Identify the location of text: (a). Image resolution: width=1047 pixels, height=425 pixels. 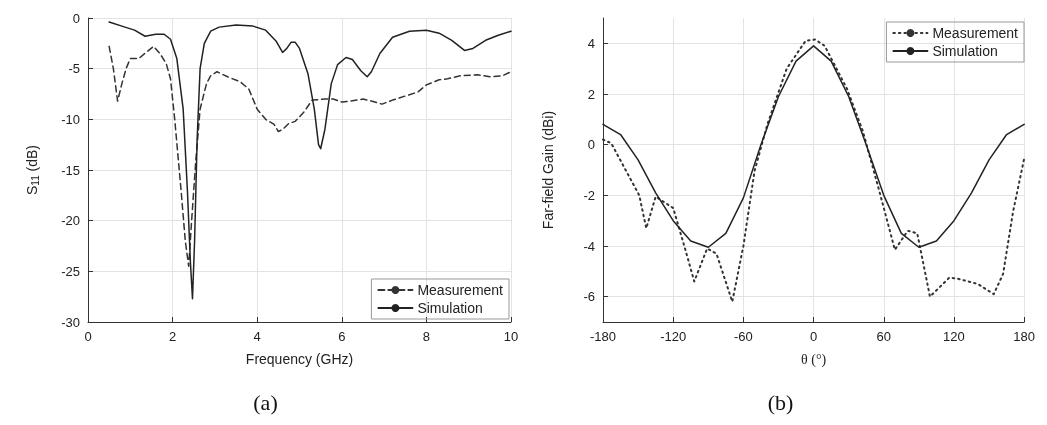
(265, 402).